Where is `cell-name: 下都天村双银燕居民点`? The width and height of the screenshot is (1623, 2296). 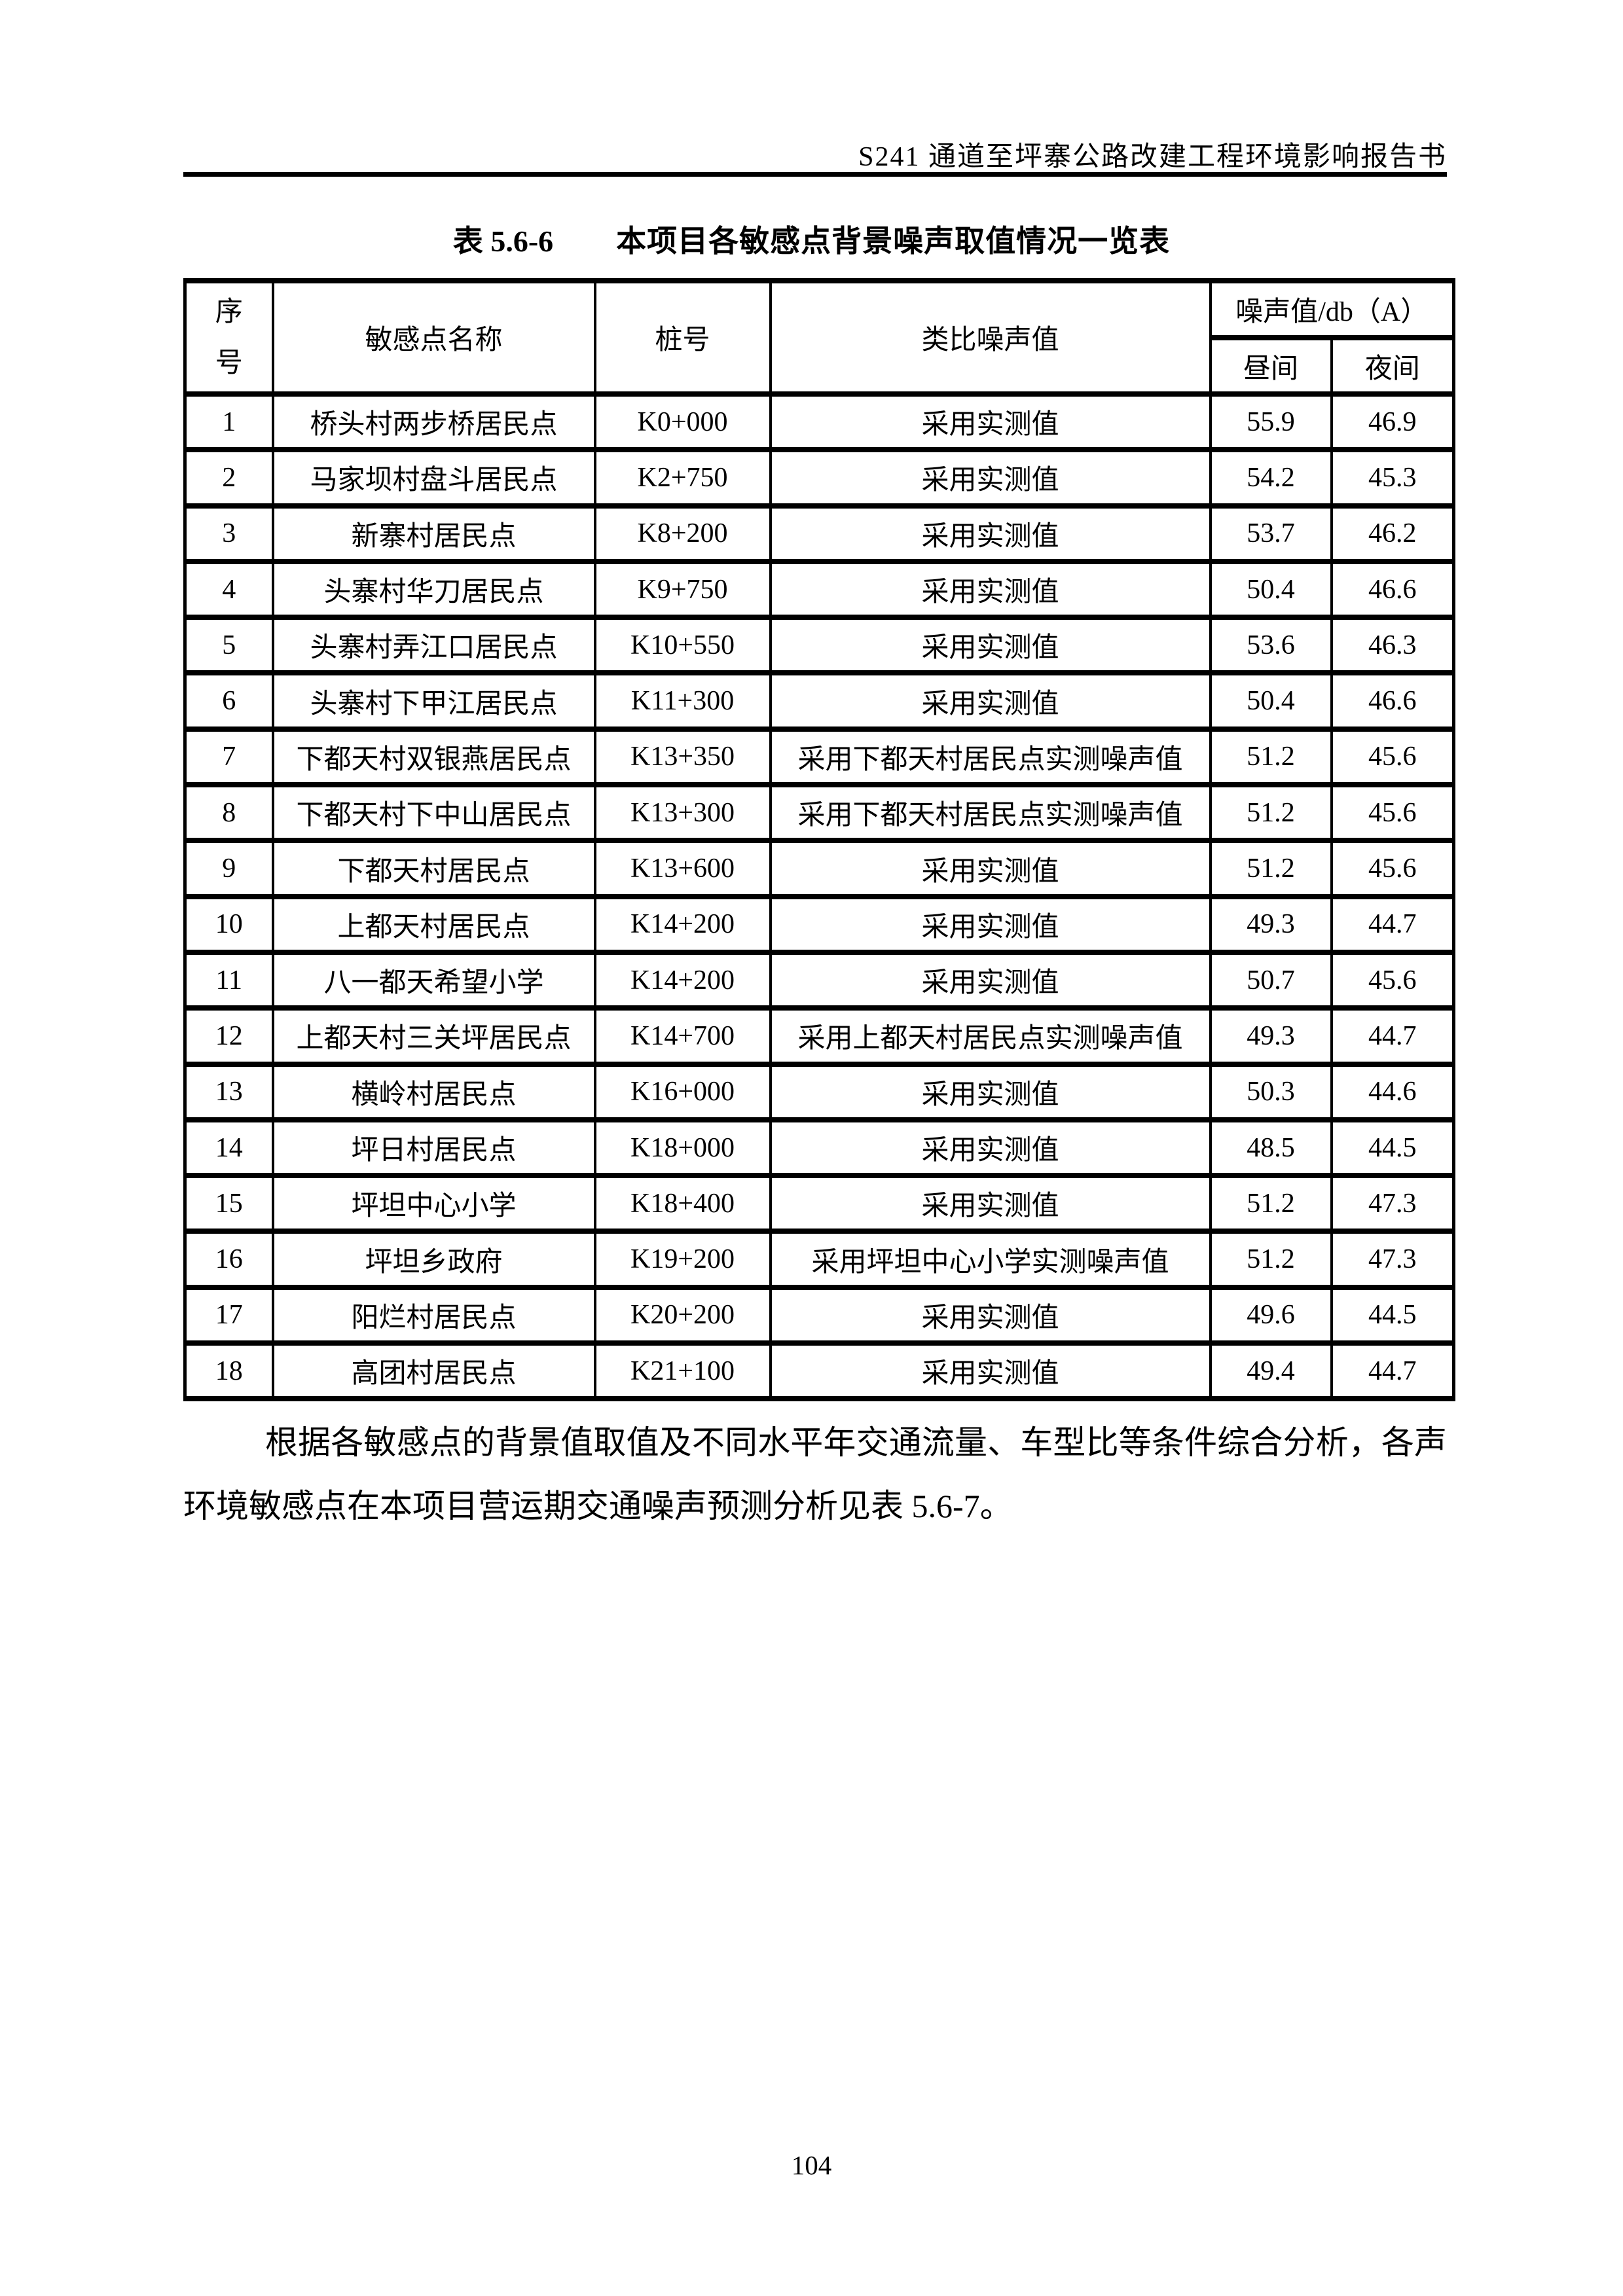 cell-name: 下都天村双银燕居民点 is located at coordinates (433, 757).